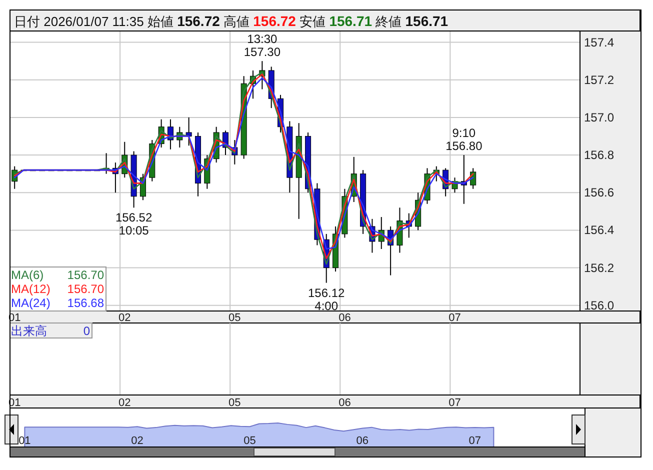 The image size is (653, 470). Describe the element at coordinates (599, 305) in the screenshot. I see `y-tick-label: 156.0` at that location.